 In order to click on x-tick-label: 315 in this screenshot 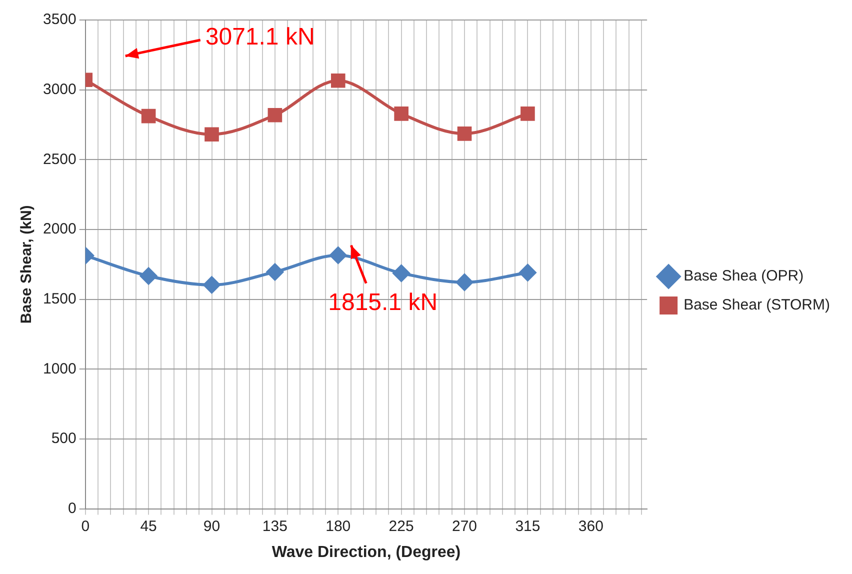, I will do `click(527, 526)`.